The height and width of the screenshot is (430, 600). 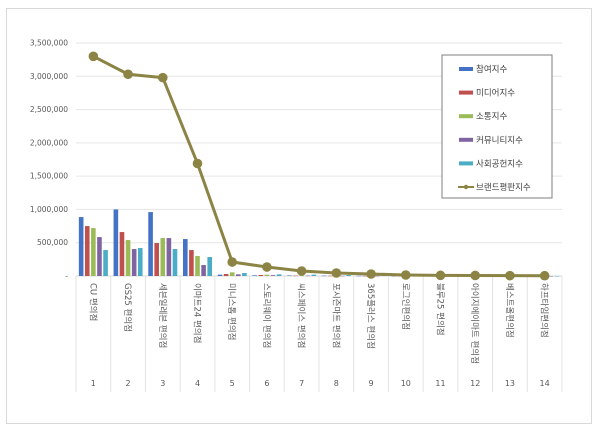 I want to click on x-category-label: 미니스톱 편의점, so click(x=231, y=311).